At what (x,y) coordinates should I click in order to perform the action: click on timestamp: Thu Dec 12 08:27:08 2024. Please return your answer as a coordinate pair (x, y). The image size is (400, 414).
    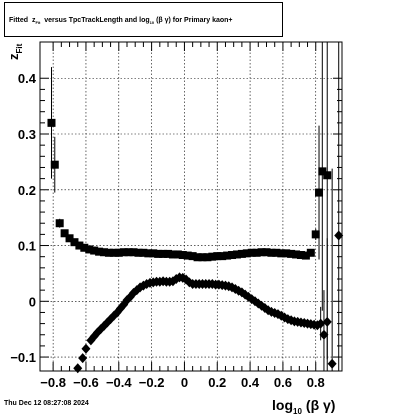
    Looking at the image, I should click on (46, 403).